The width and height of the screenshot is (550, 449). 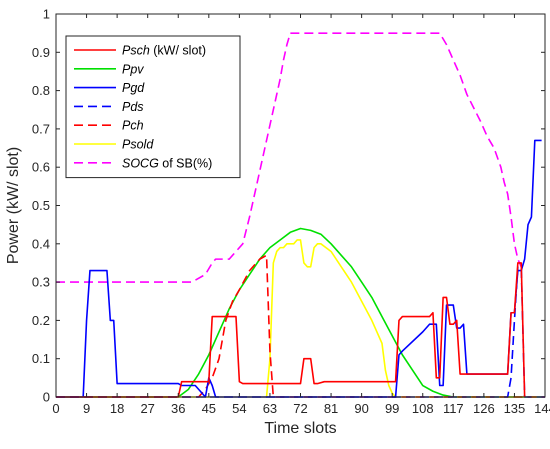 I want to click on legend-entry: Pch, so click(x=133, y=126).